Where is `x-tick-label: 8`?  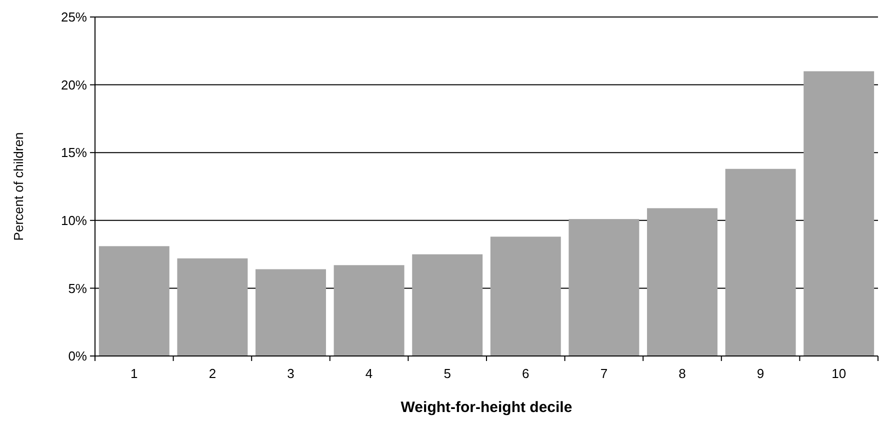
x-tick-label: 8 is located at coordinates (682, 373).